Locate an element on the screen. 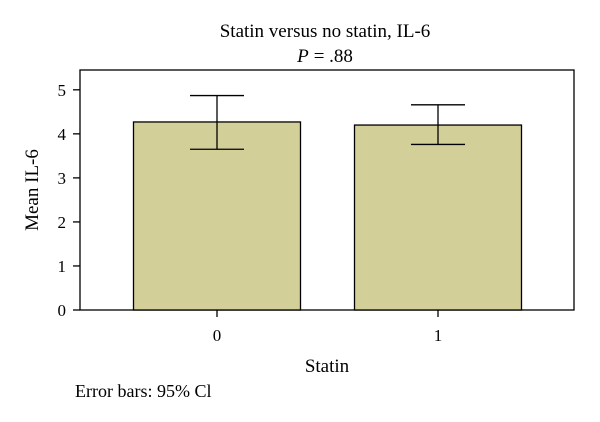 This screenshot has height=422, width=600. y-tick-label: 1 is located at coordinates (62, 266).